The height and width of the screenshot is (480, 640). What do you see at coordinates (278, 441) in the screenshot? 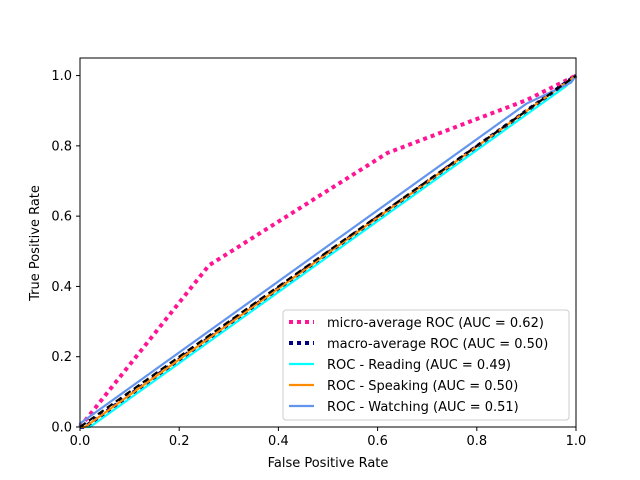
I see `x-tick-label: 0.4` at bounding box center [278, 441].